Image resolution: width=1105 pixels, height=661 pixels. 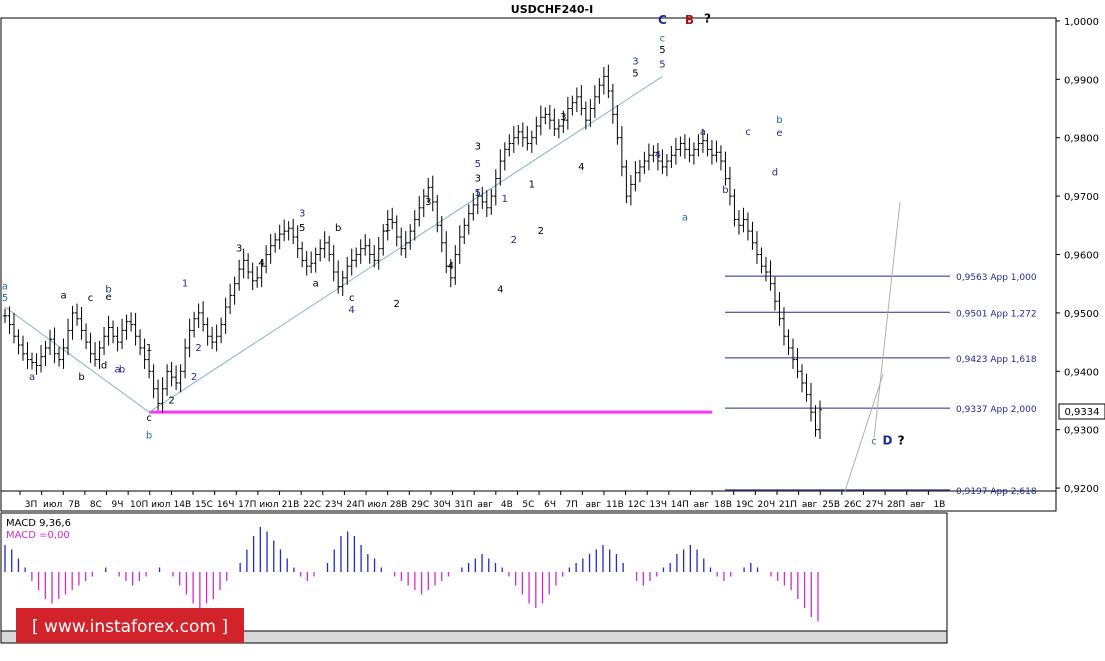 What do you see at coordinates (355, 505) in the screenshot?
I see `x-tick-label: 24П` at bounding box center [355, 505].